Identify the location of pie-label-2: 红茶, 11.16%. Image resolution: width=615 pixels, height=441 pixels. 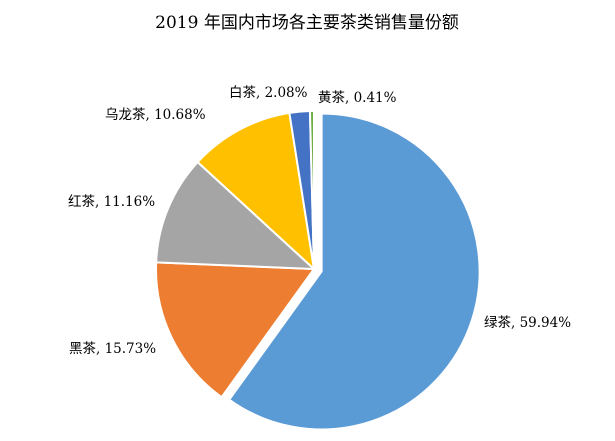
(111, 202).